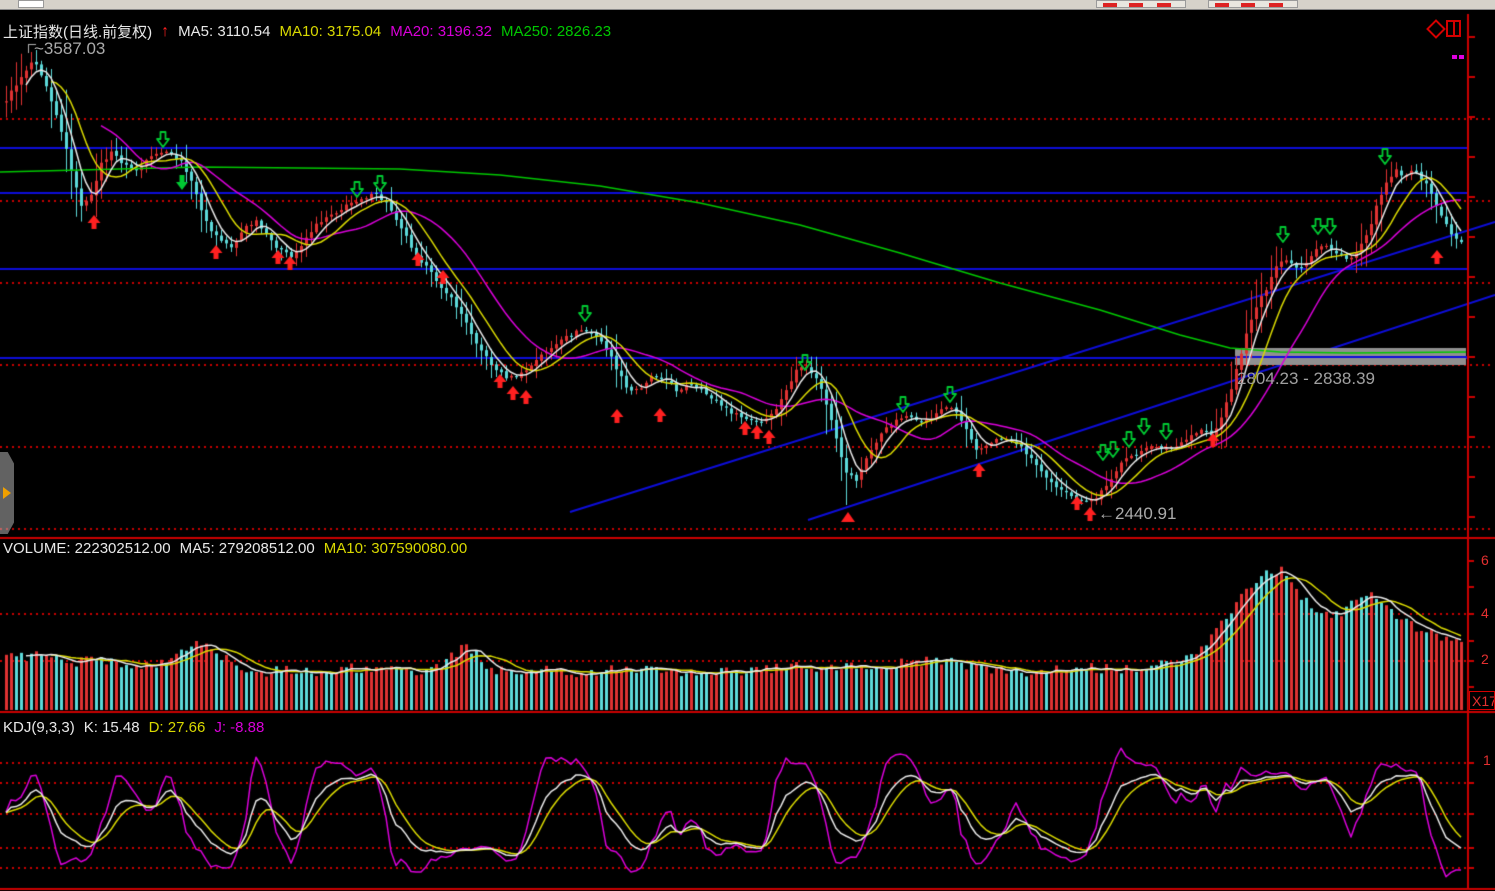  I want to click on panel-expand-handle, so click(7, 493).